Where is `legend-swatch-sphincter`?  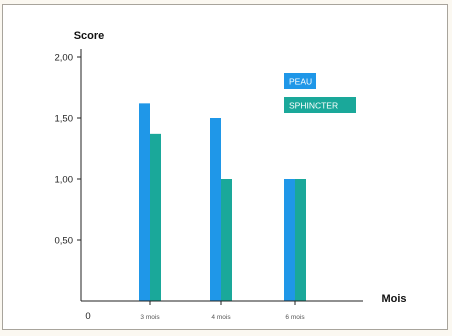
legend-swatch-sphincter is located at coordinates (320, 105).